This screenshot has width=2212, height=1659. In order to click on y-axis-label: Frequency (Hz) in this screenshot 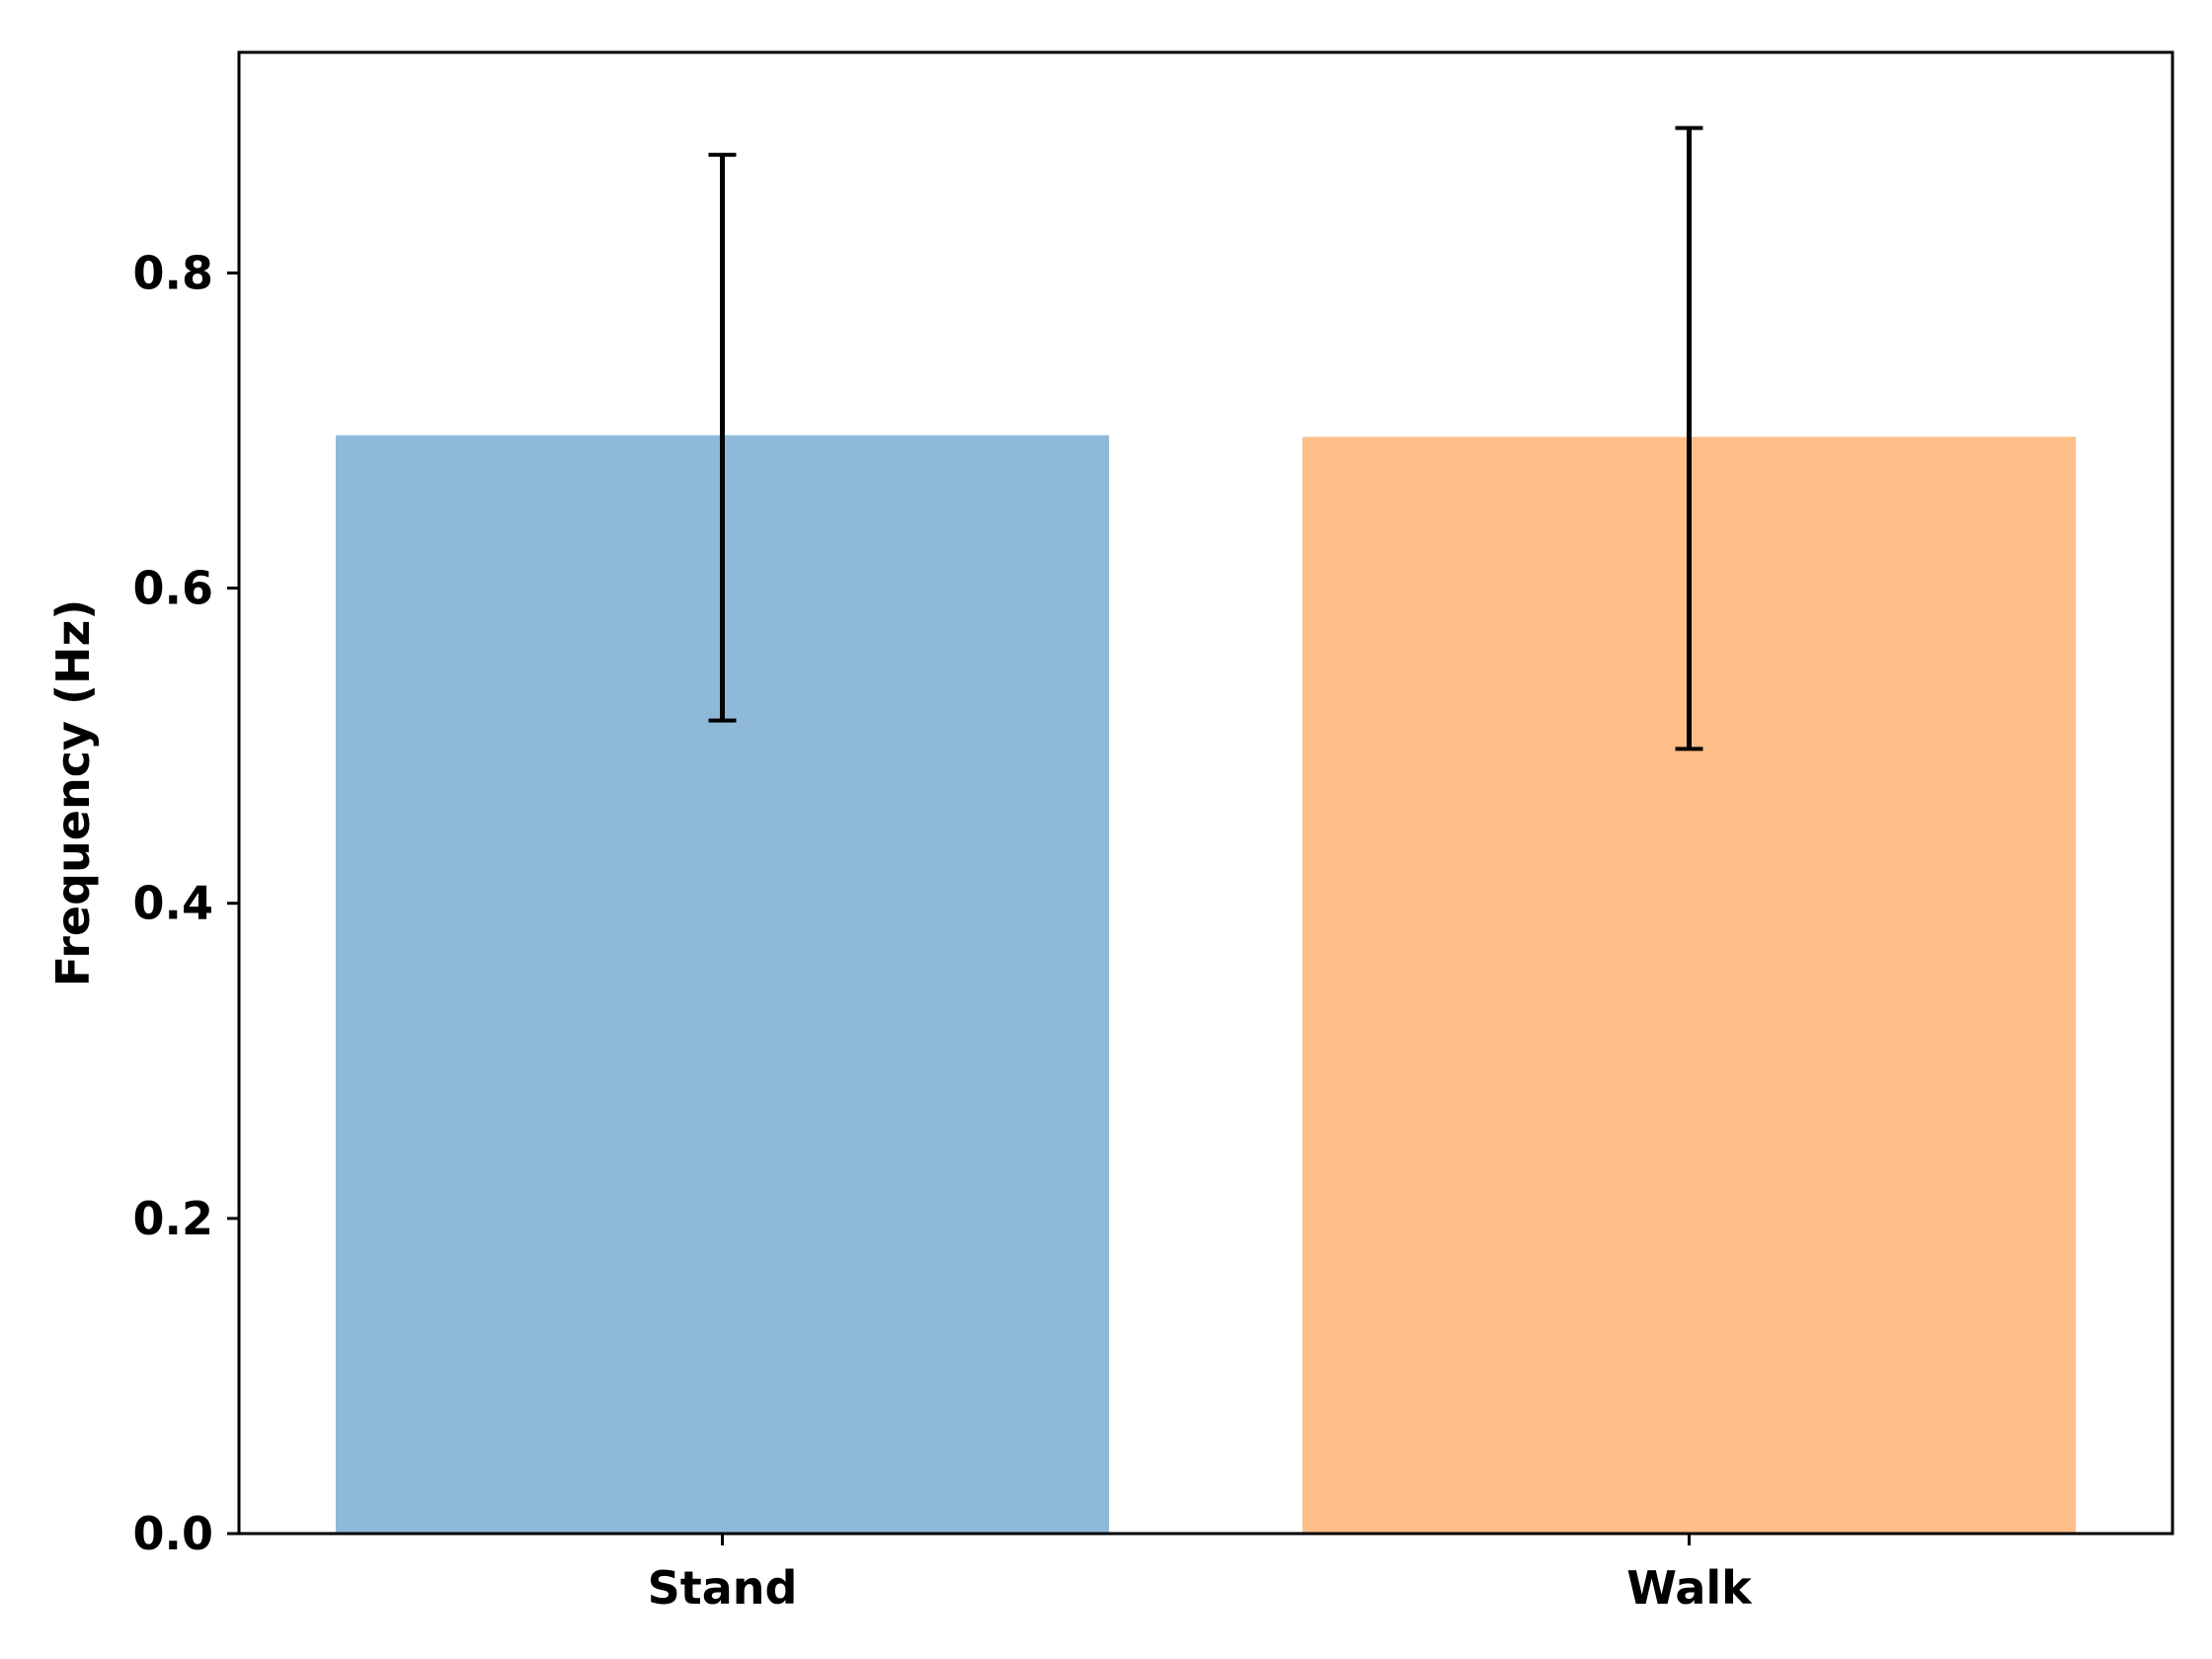, I will do `click(73, 794)`.